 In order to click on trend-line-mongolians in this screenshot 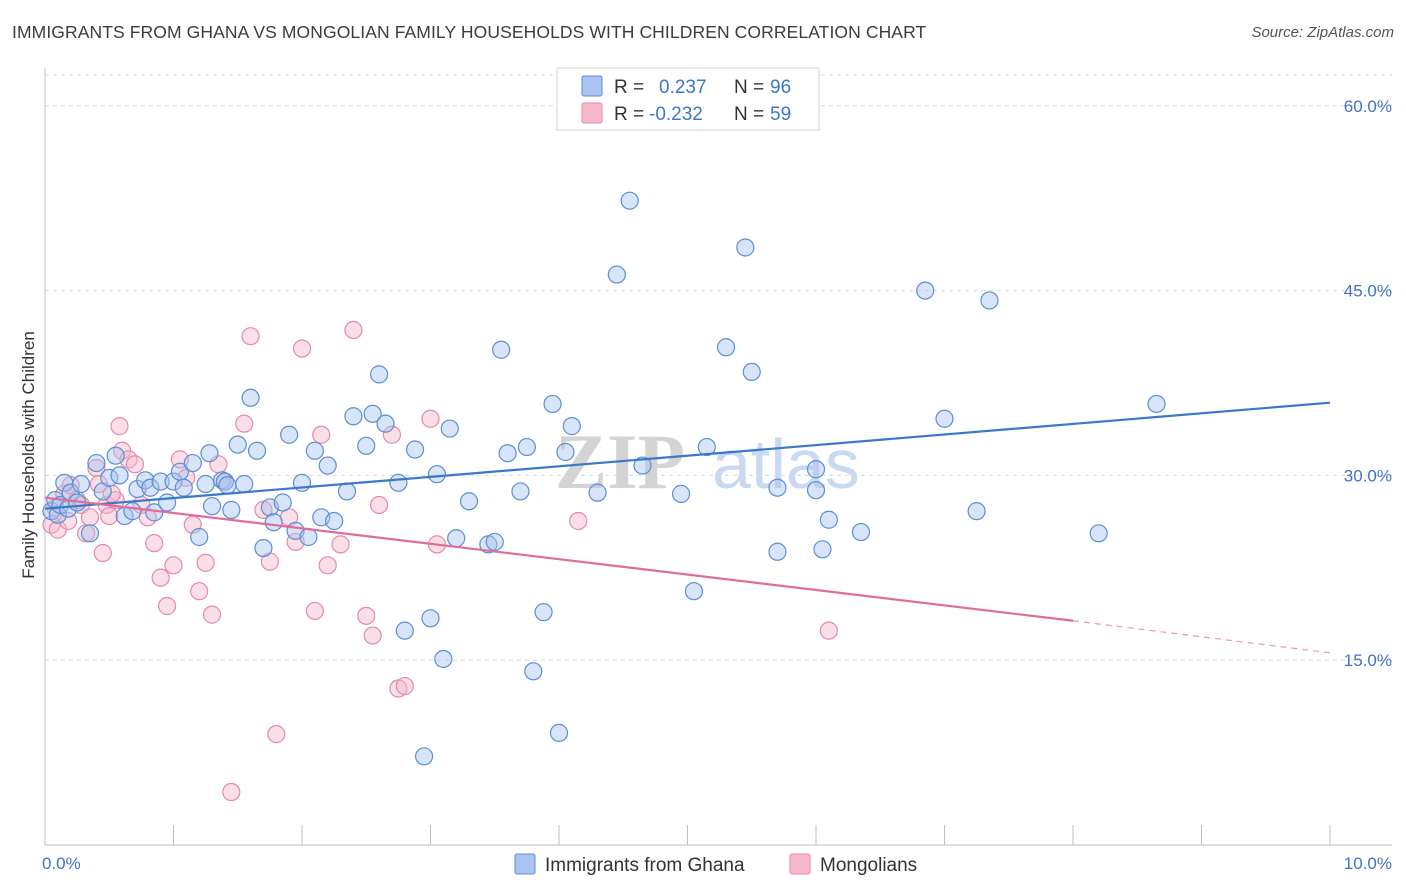, I will do `click(559, 559)`.